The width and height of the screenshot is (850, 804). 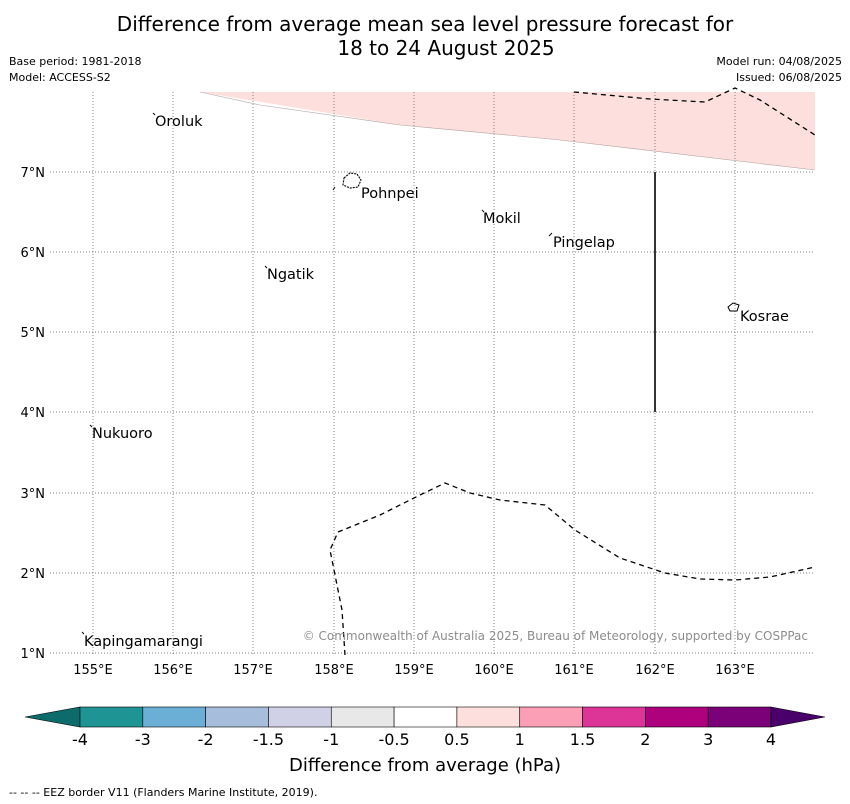 I want to click on lat-tick: 3°N, so click(x=33, y=494).